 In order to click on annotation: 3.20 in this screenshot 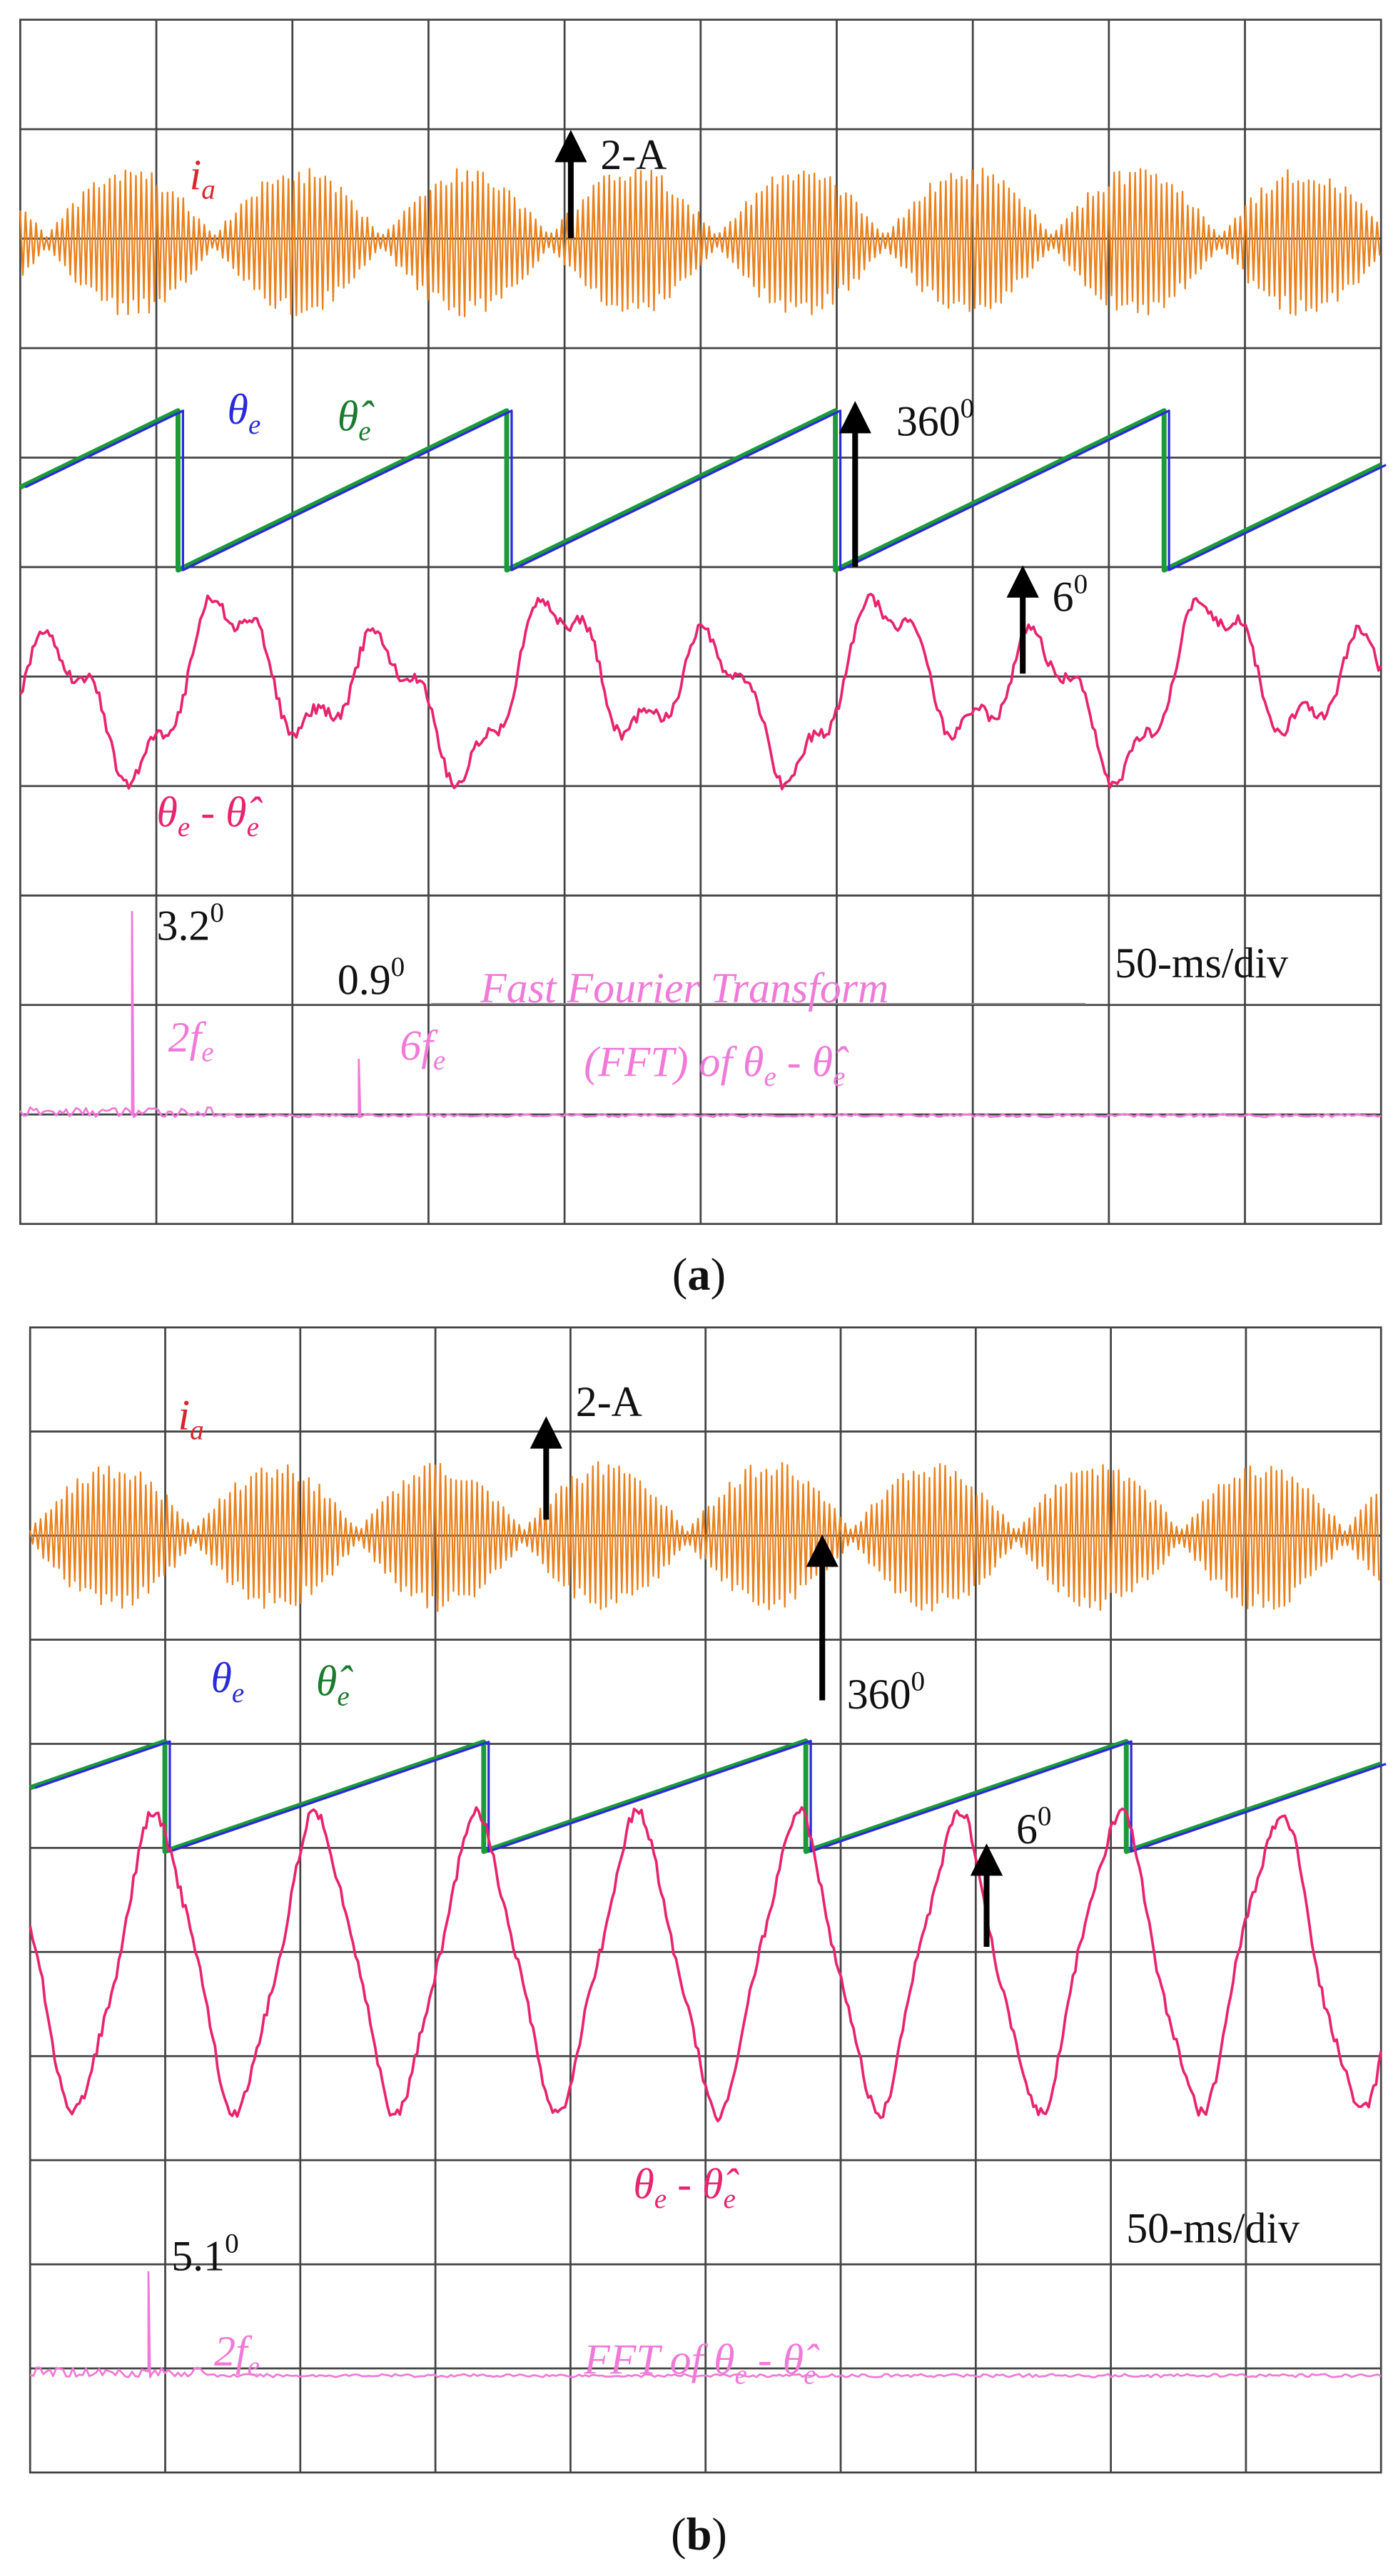, I will do `click(190, 923)`.